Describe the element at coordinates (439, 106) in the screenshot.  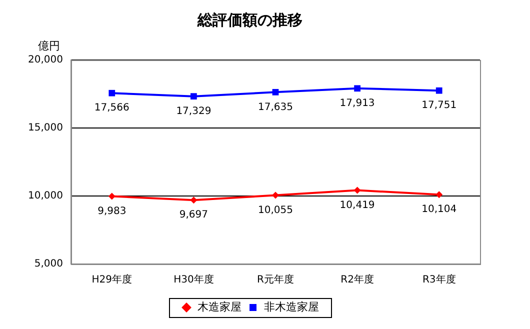
I see `data-label: 17,751` at that location.